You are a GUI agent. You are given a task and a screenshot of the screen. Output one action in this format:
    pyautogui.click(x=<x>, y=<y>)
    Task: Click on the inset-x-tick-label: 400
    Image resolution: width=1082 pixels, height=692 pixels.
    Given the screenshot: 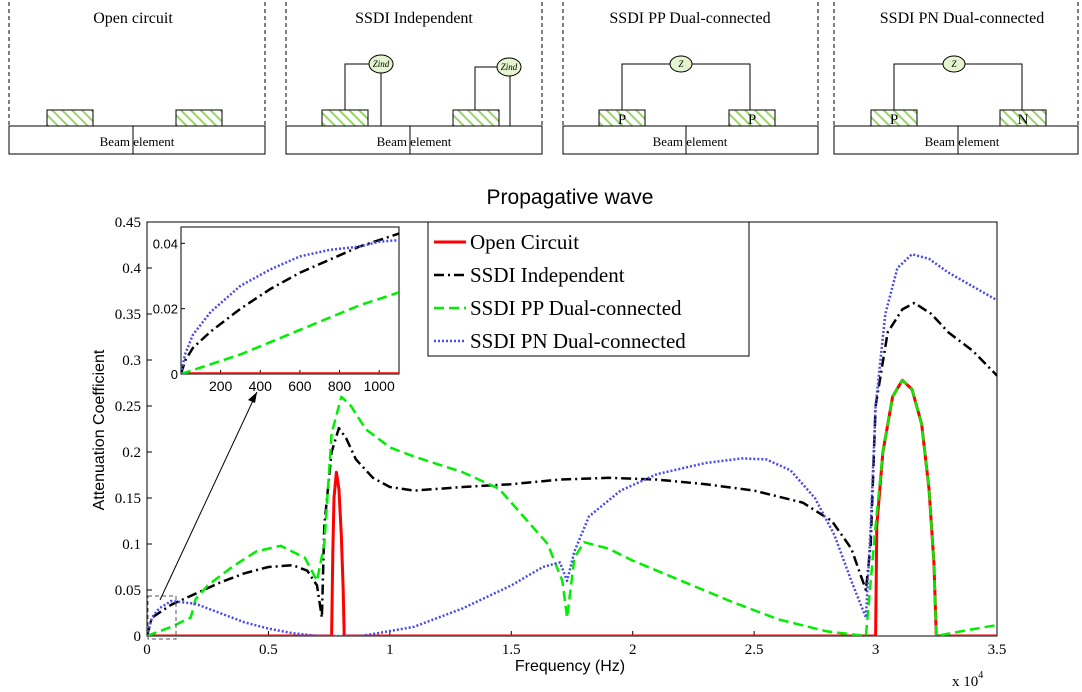 What is the action you would take?
    pyautogui.click(x=261, y=386)
    